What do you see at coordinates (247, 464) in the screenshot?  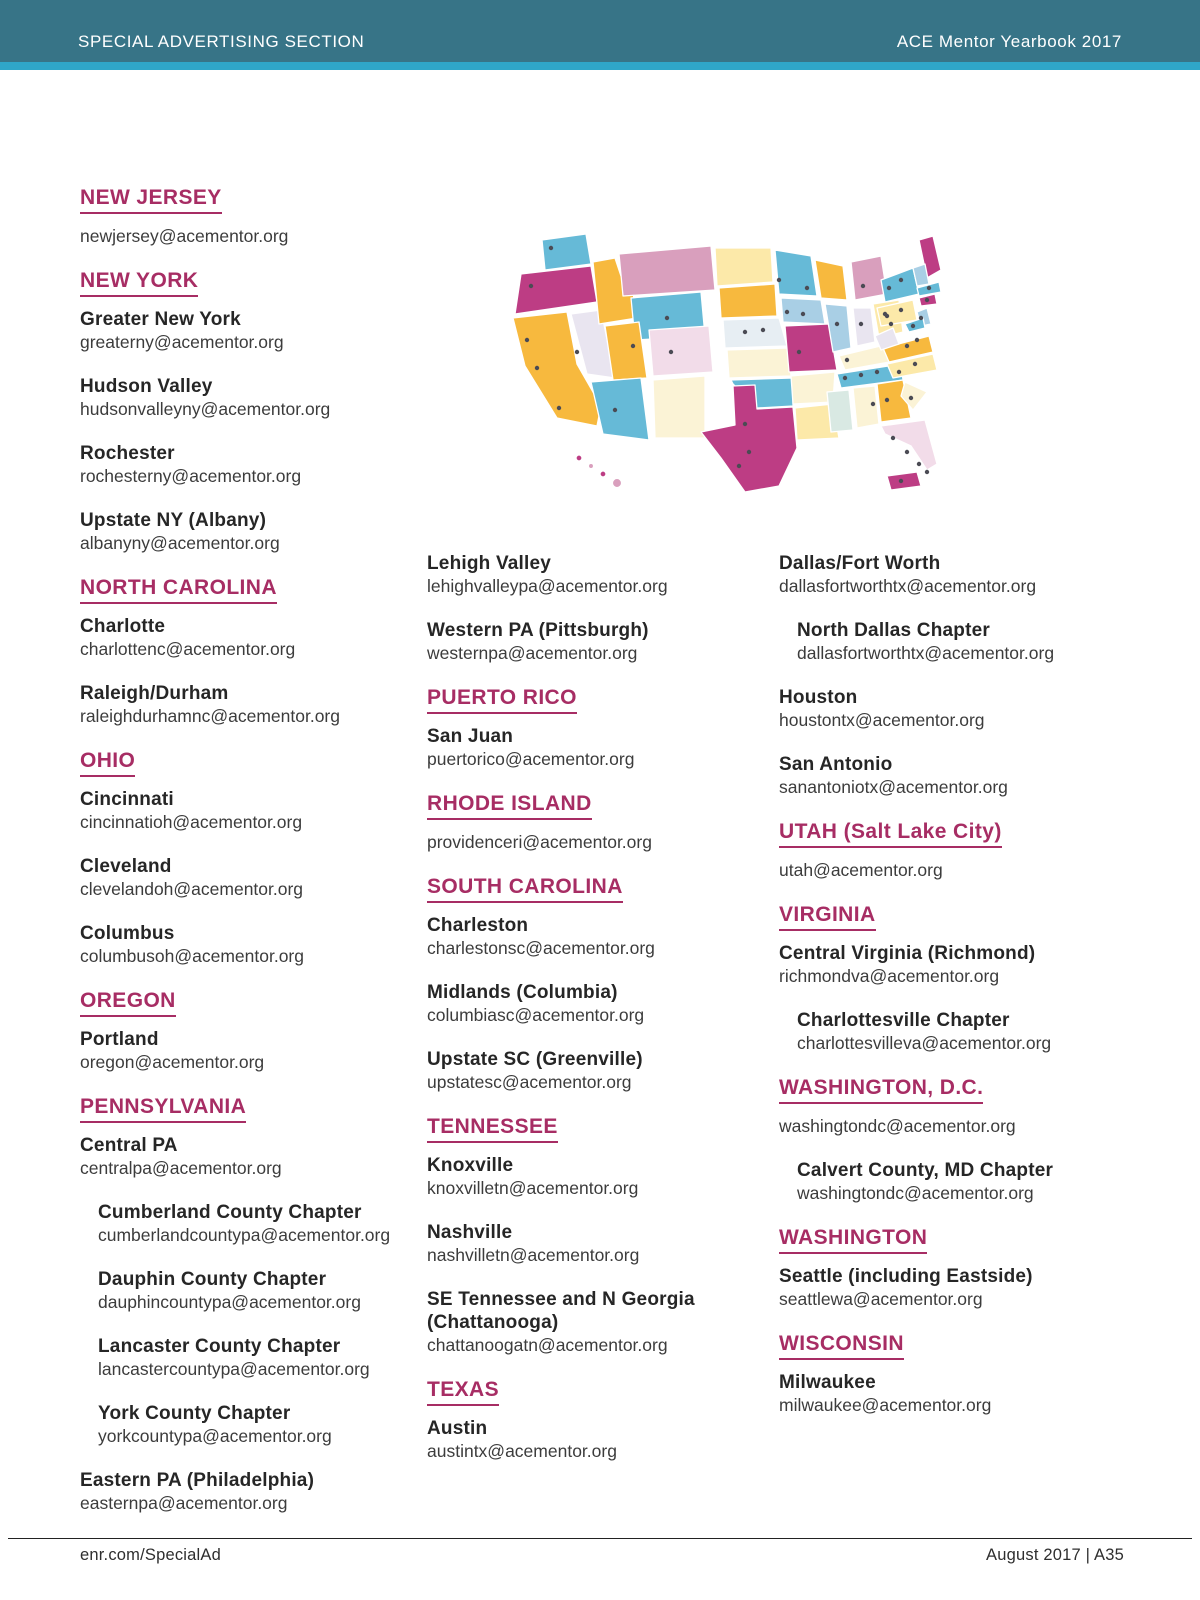 I see `chapter-entry: Rochester rochesterny@acementor.org` at bounding box center [247, 464].